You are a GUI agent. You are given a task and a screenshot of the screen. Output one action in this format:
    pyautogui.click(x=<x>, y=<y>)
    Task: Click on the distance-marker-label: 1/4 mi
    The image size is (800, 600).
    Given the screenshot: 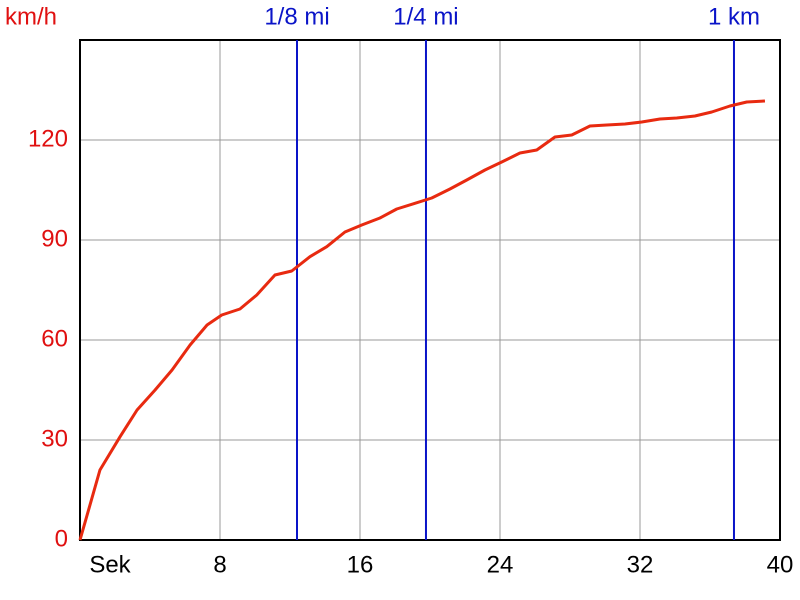 What is the action you would take?
    pyautogui.click(x=425, y=16)
    